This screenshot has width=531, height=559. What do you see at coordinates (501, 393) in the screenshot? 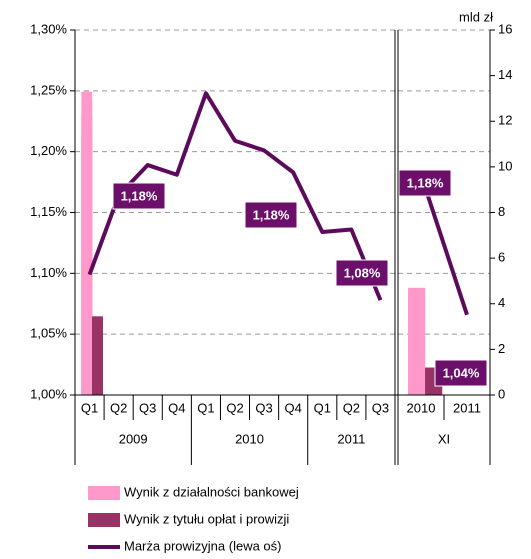
I see `y2-tick-label: 0` at bounding box center [501, 393].